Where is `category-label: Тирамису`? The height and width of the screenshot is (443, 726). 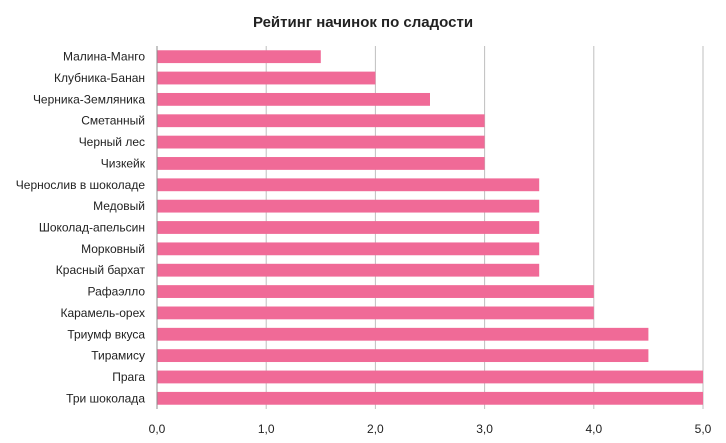 category-label: Тирамису is located at coordinates (118, 356).